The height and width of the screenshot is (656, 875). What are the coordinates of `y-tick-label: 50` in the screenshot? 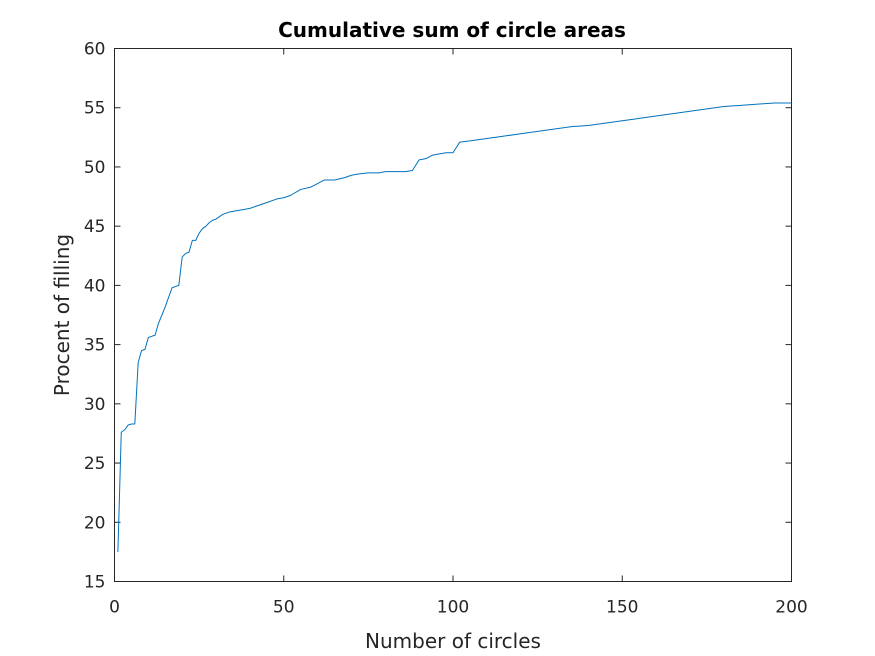 It's located at (95, 168).